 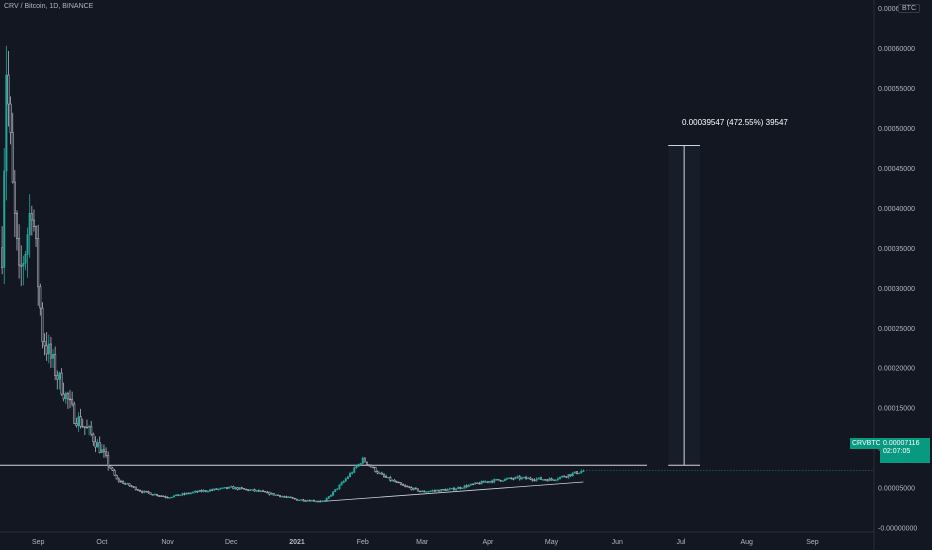 I want to click on y-tick-label: -0.00000000, so click(x=897, y=529).